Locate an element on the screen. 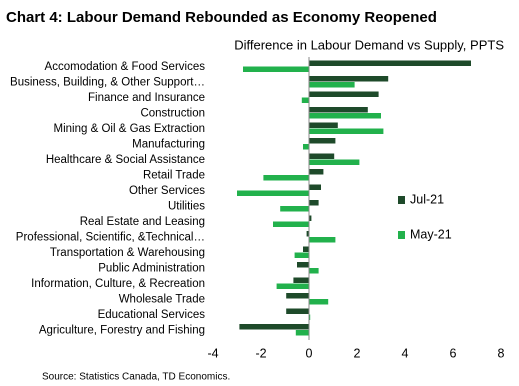 This screenshot has height=386, width=519. y-tick-label: Other Services is located at coordinates (167, 191).